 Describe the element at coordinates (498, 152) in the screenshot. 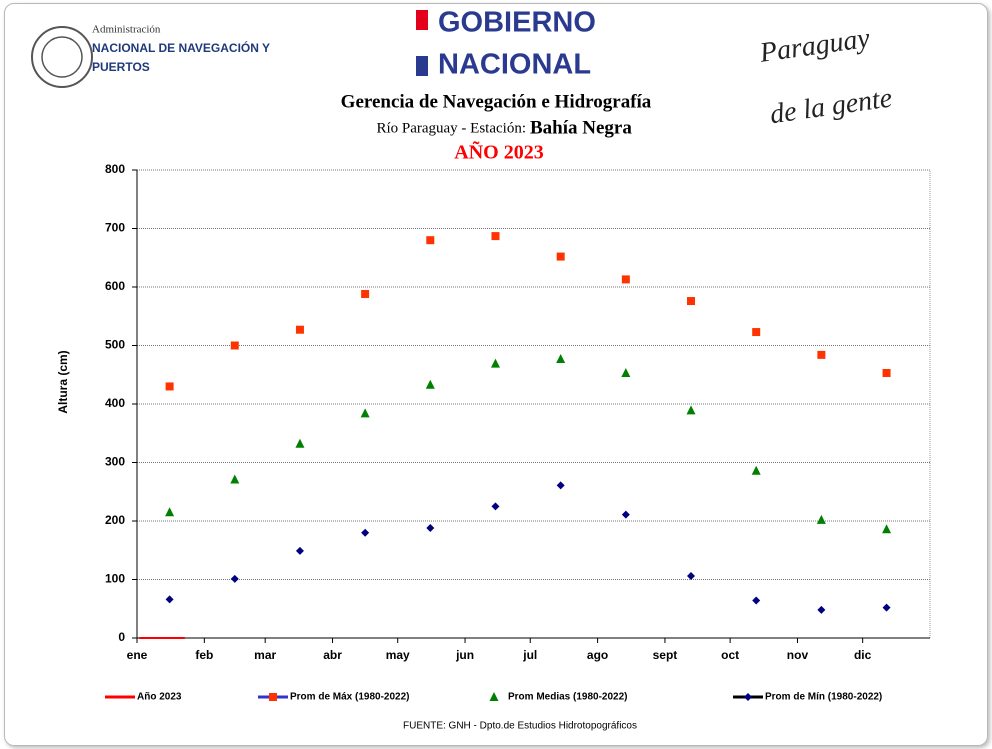

I see `year-label: AÑO 2023` at that location.